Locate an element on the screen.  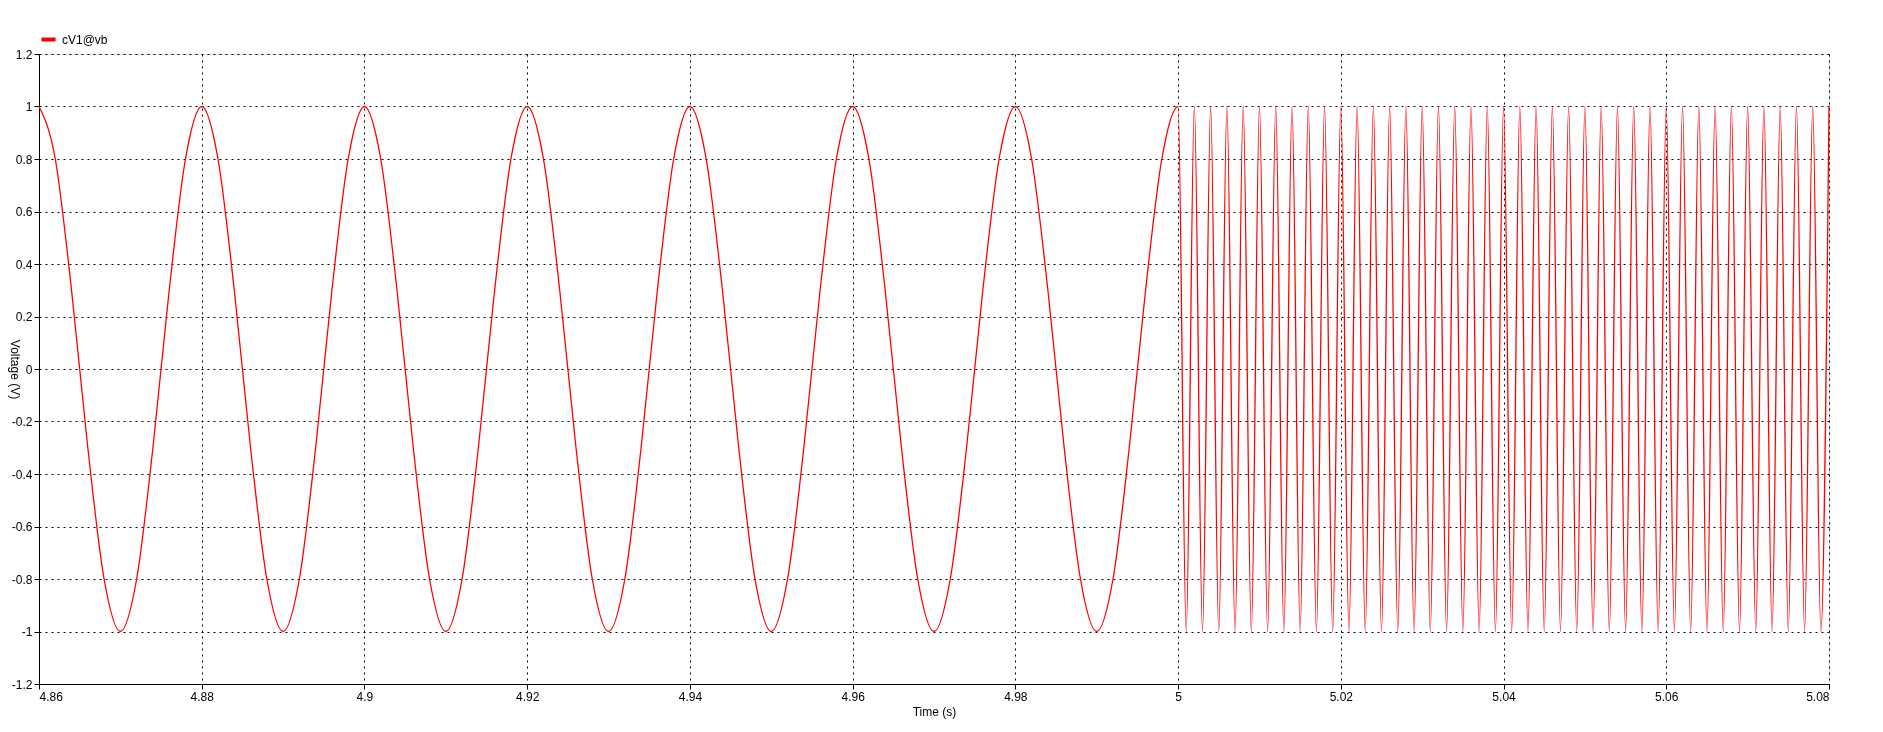
x-tick-label: 5.08 is located at coordinates (1818, 696).